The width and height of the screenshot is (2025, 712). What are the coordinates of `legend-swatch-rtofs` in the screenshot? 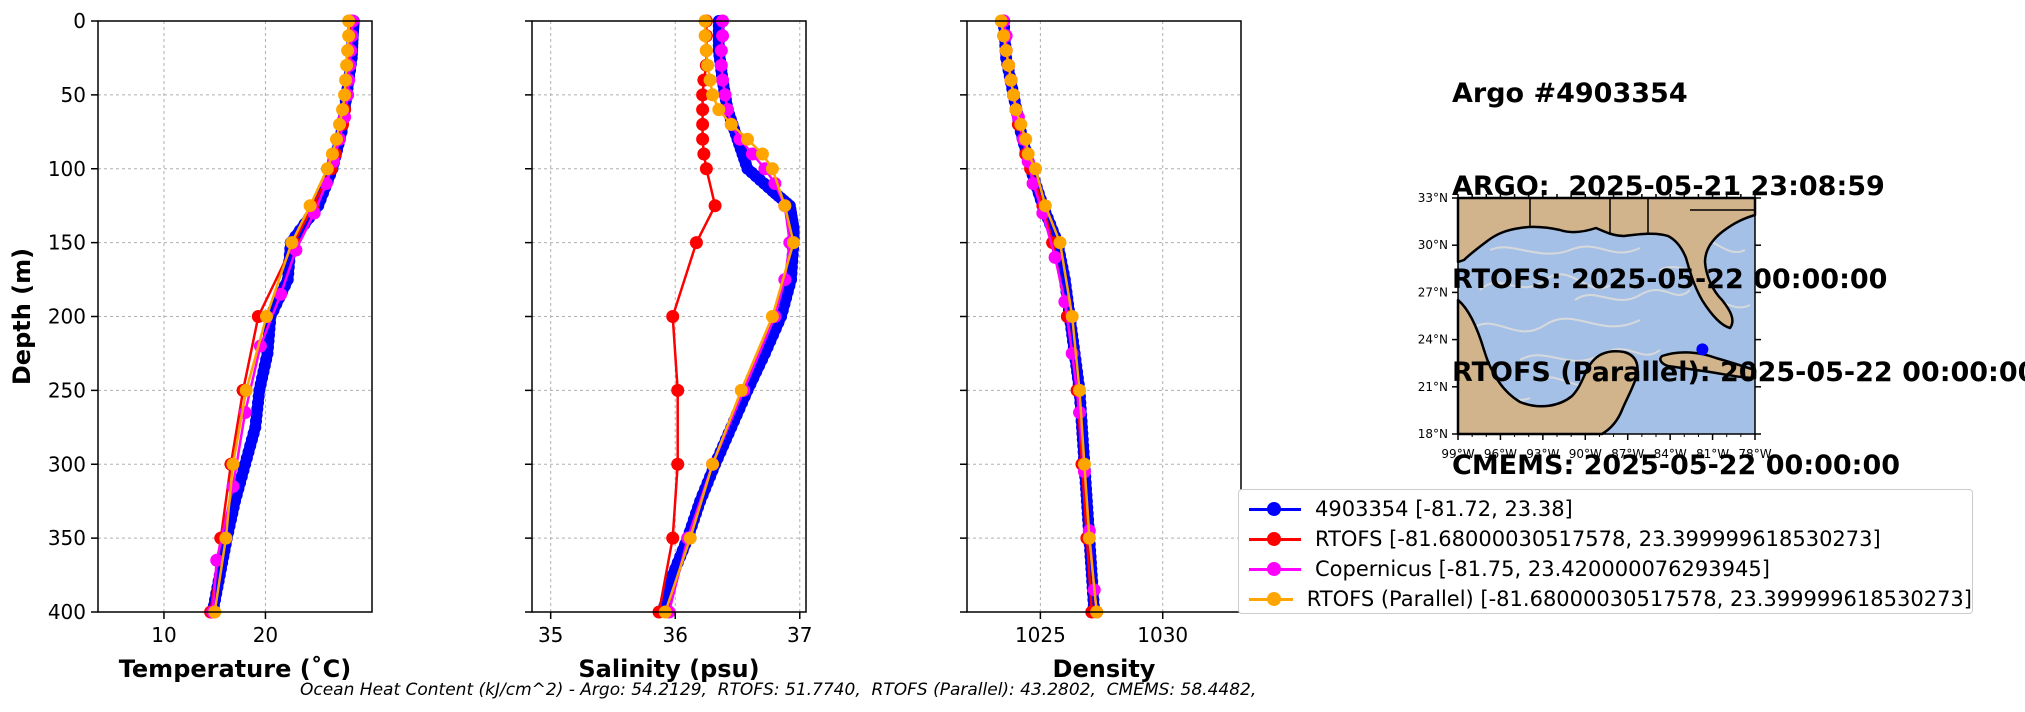 It's located at (1275, 539).